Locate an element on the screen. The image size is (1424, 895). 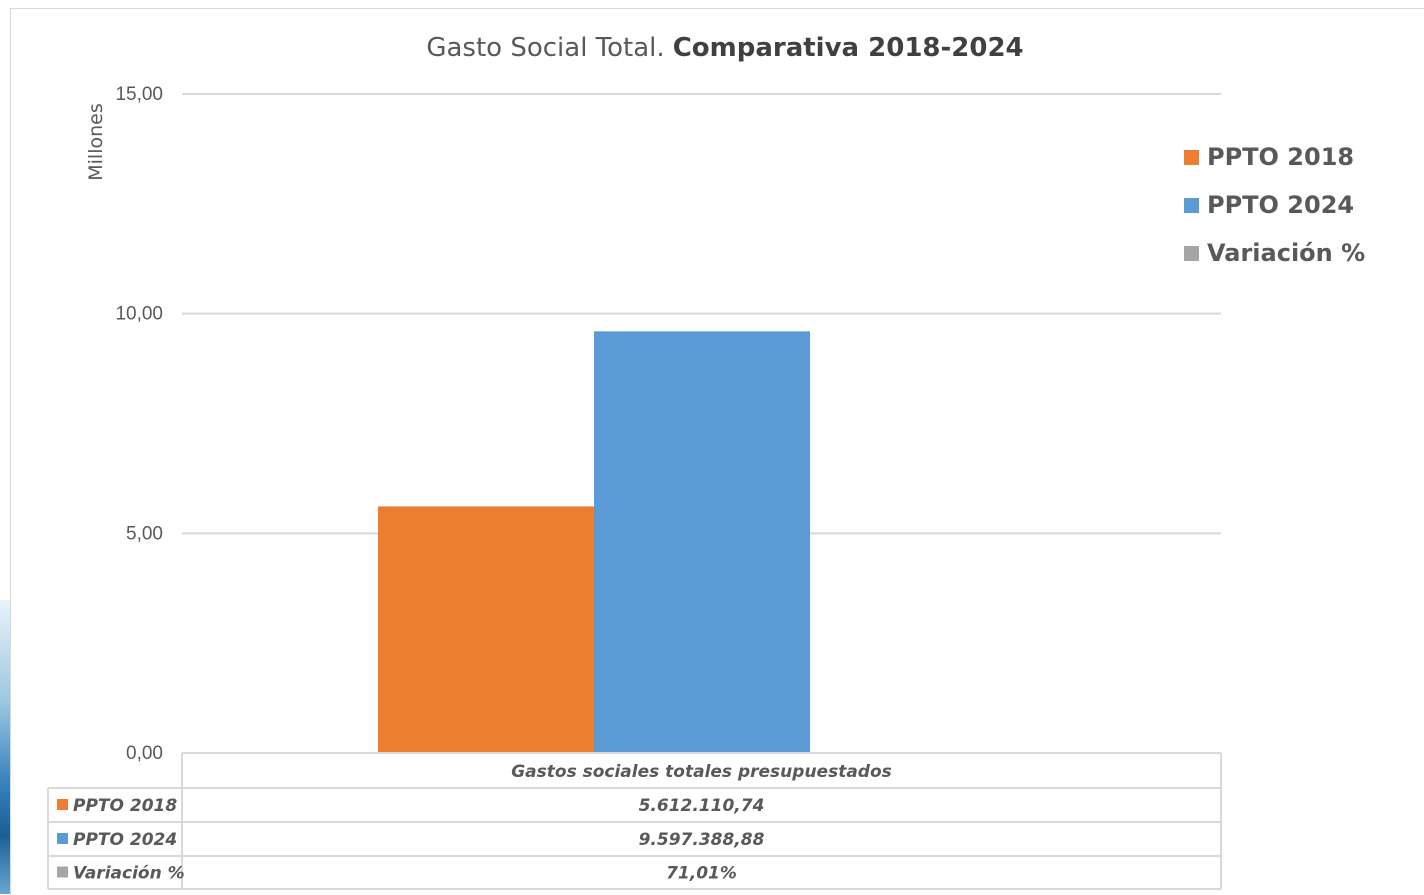
left-edge-background is located at coordinates (5, 747).